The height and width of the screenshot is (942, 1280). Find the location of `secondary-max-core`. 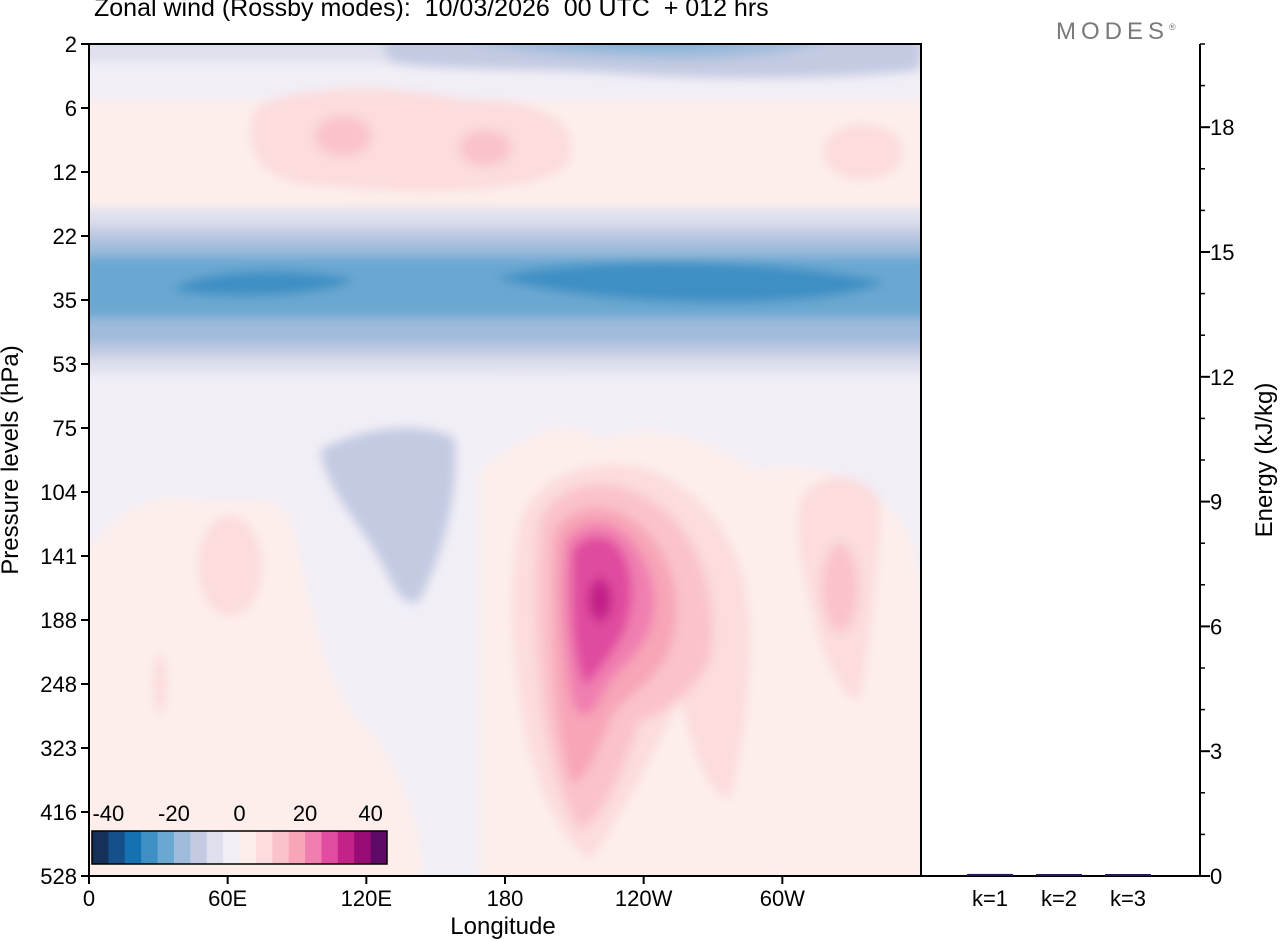

secondary-max-core is located at coordinates (840, 588).